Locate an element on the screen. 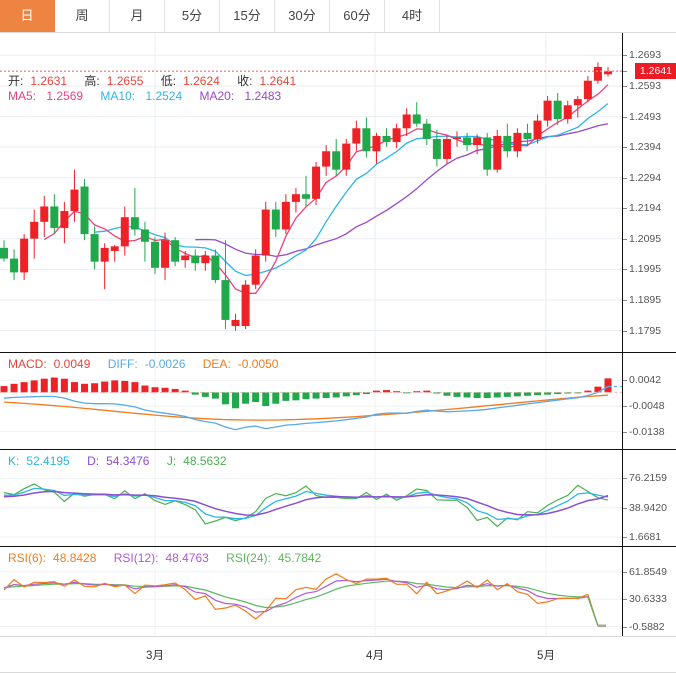  axis-label: 1.2394 is located at coordinates (645, 146).